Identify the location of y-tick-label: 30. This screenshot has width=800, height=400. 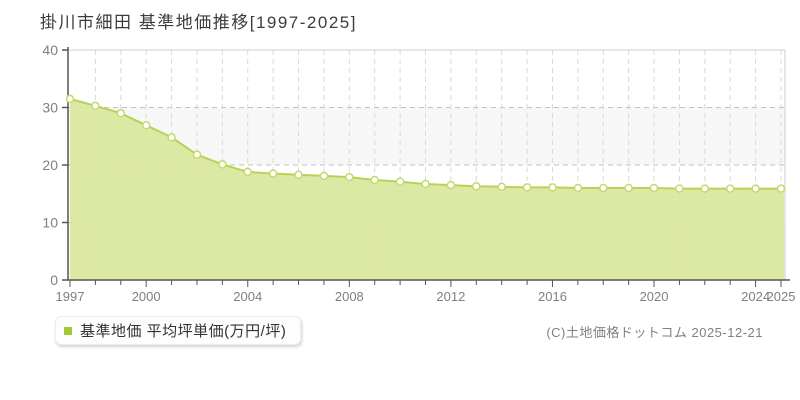
(50, 108).